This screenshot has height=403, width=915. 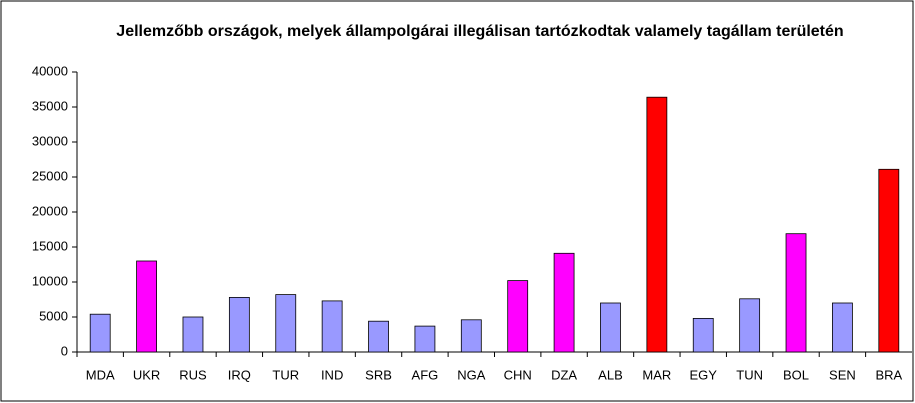 I want to click on x-tick-label: UKR, so click(x=146, y=374).